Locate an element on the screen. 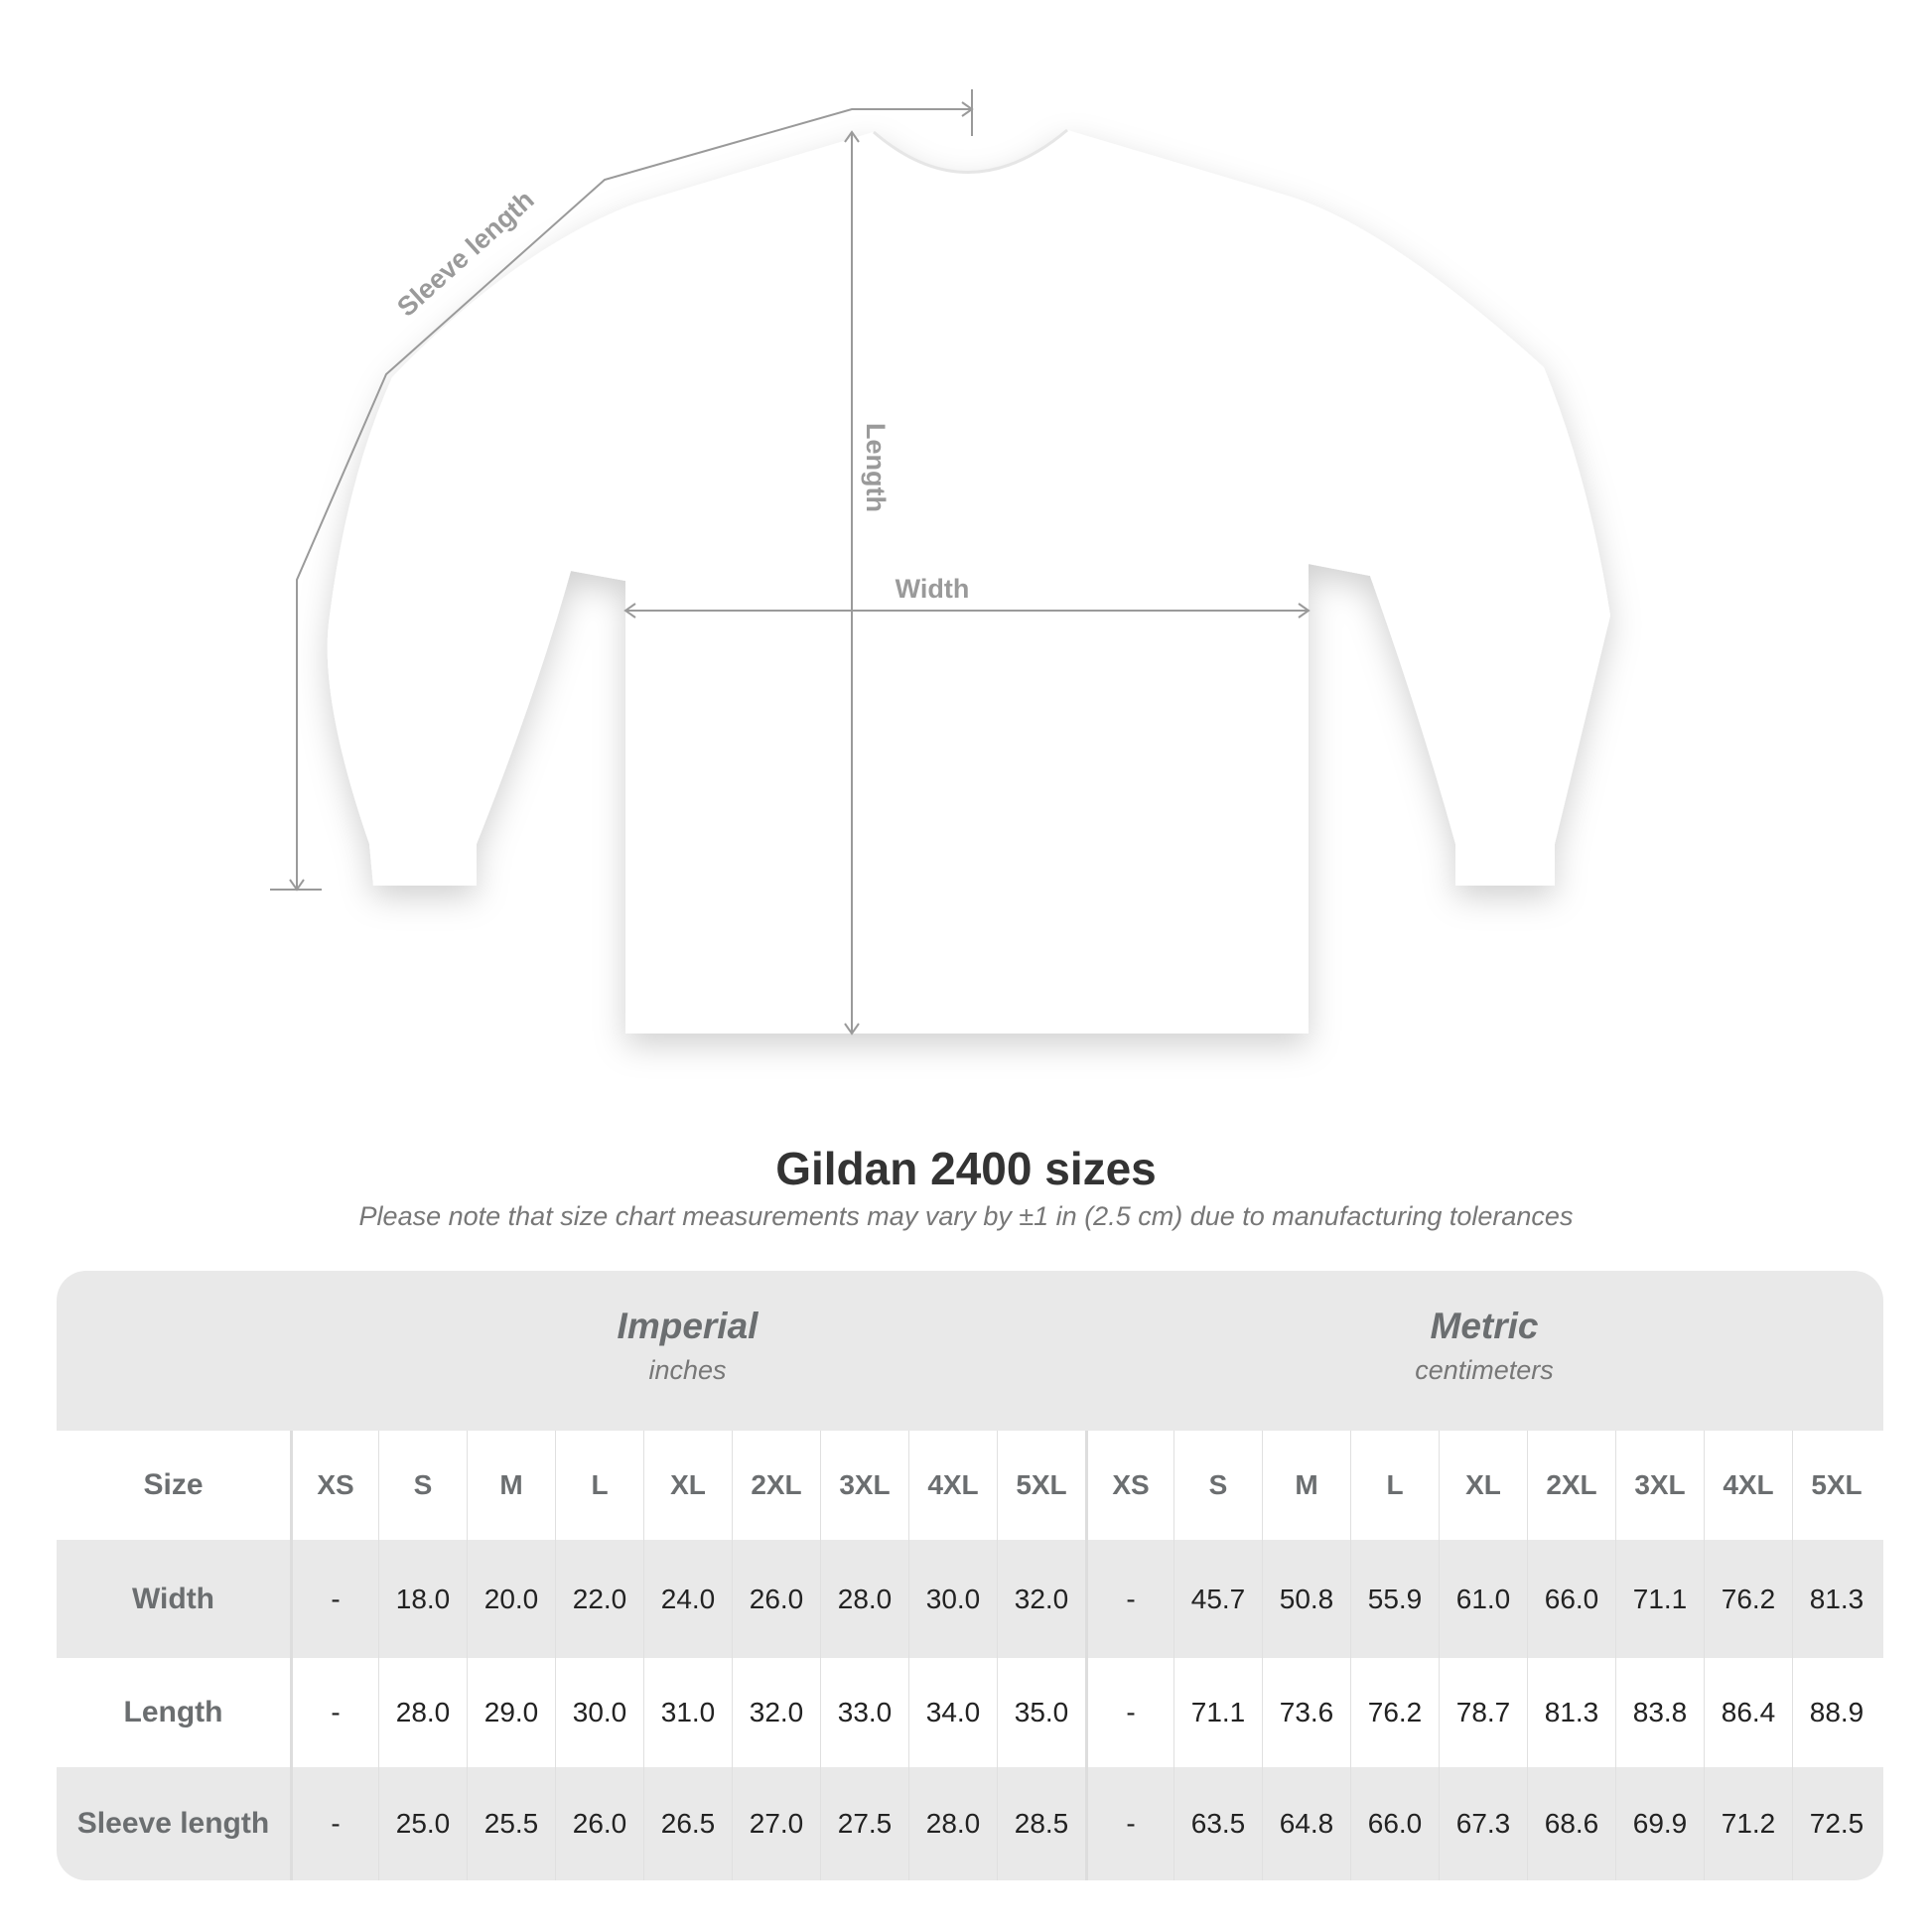  value-cell: 31.0 is located at coordinates (687, 1713).